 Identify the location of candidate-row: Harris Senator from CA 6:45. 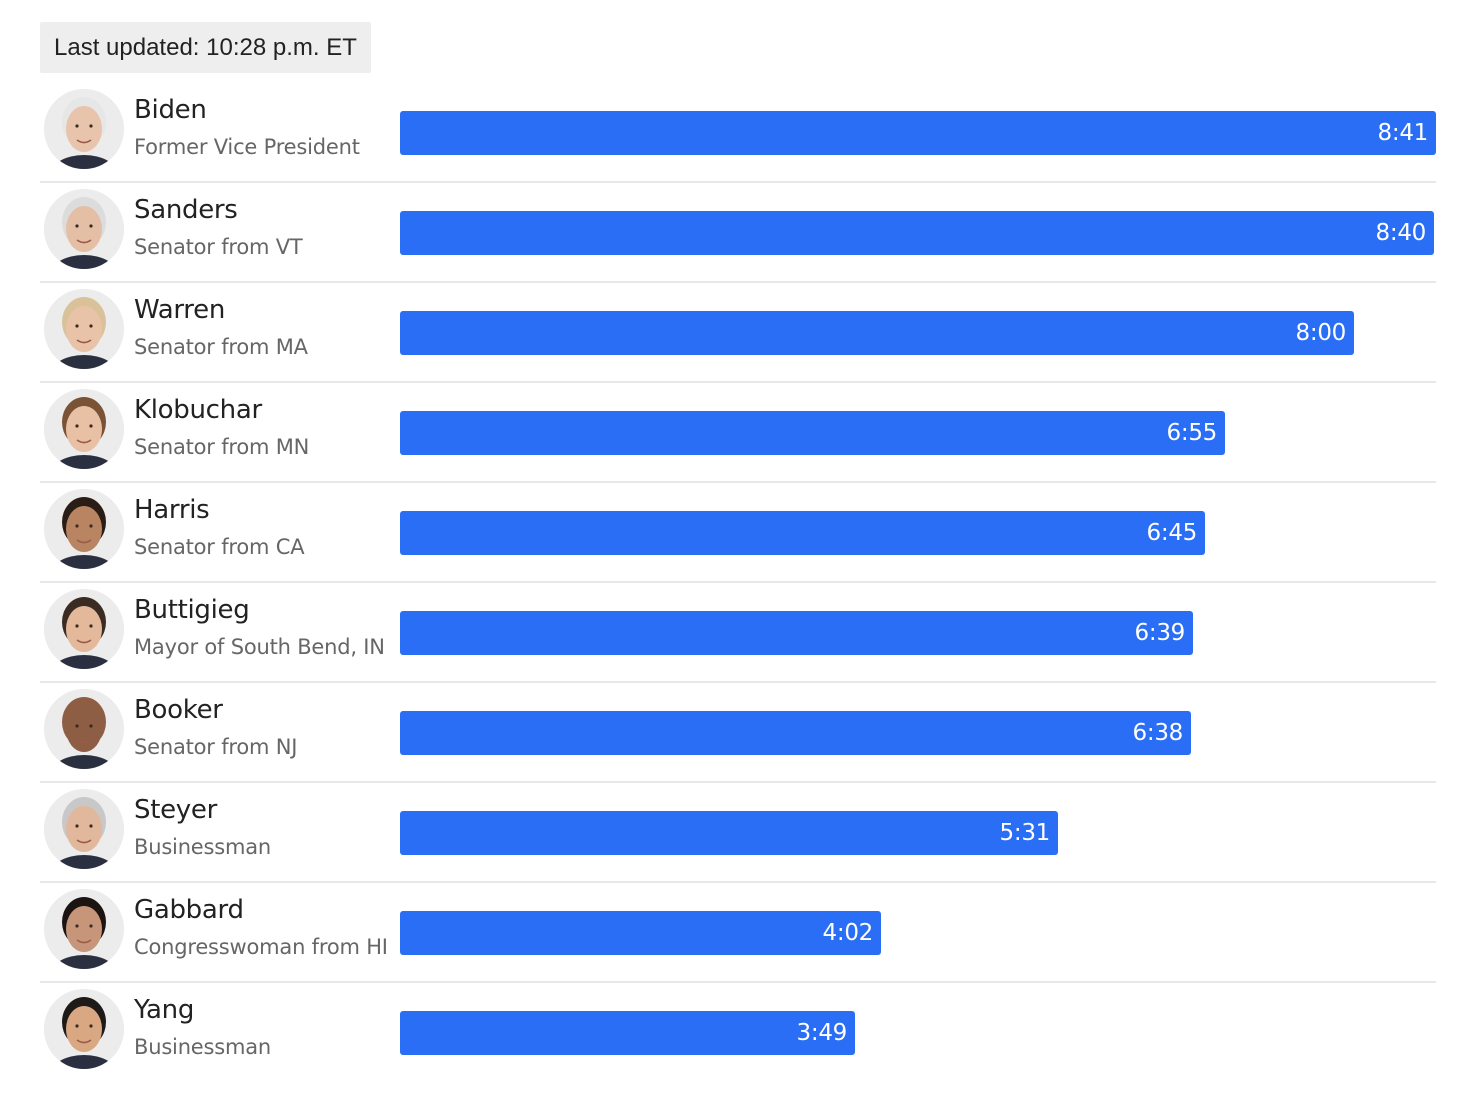
(738, 533).